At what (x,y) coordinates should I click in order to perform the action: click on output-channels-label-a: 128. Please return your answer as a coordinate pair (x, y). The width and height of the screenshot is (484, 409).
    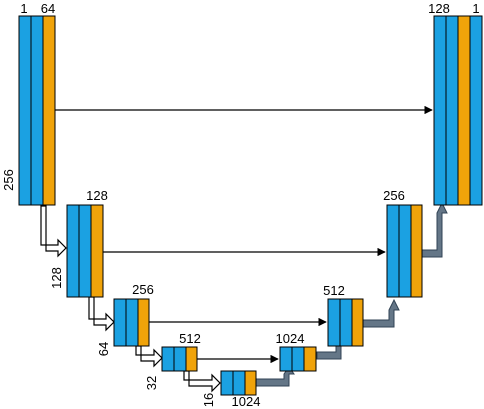
    Looking at the image, I should click on (439, 8).